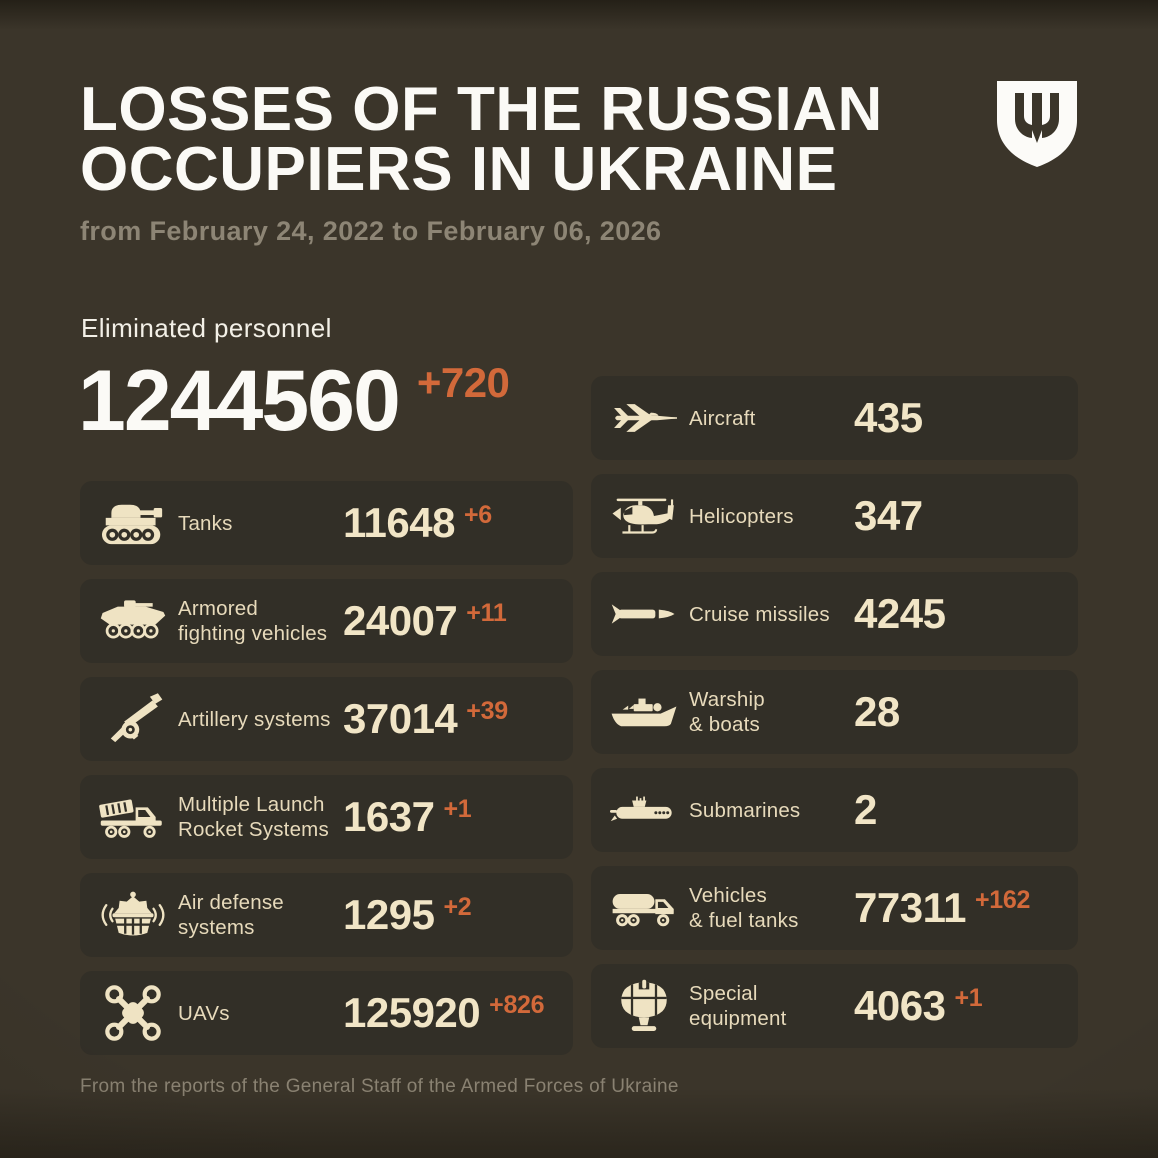  Describe the element at coordinates (727, 712) in the screenshot. I see `card-label: Warship & boats` at that location.